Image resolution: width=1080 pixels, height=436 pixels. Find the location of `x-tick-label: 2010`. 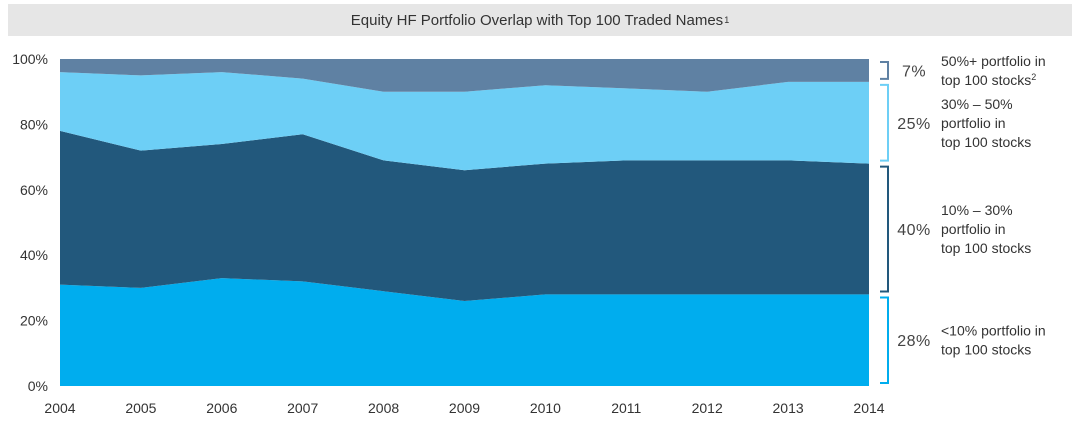

x-tick-label: 2010 is located at coordinates (545, 408).